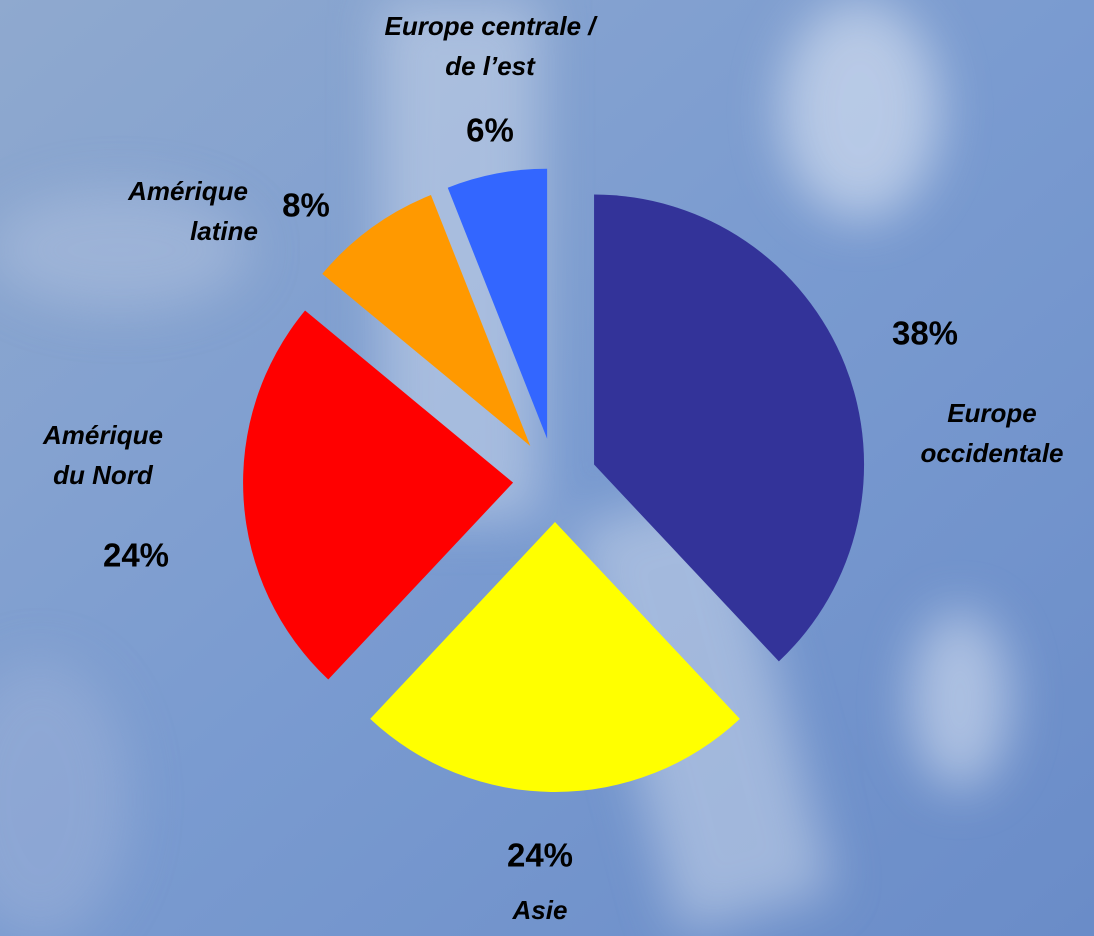  What do you see at coordinates (192, 211) in the screenshot?
I see `slice-label: Amérique latine` at bounding box center [192, 211].